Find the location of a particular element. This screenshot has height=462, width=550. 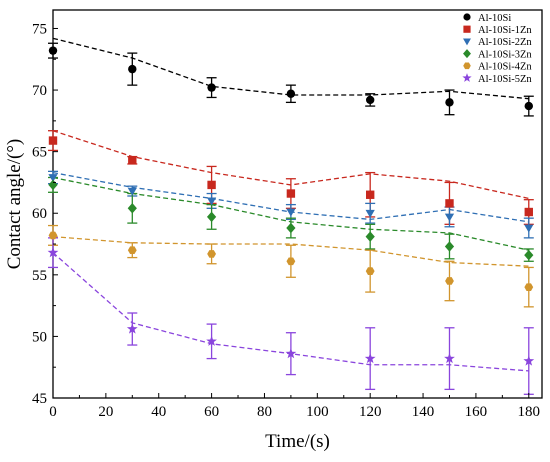

x-tick-label: 80 is located at coordinates (264, 412).